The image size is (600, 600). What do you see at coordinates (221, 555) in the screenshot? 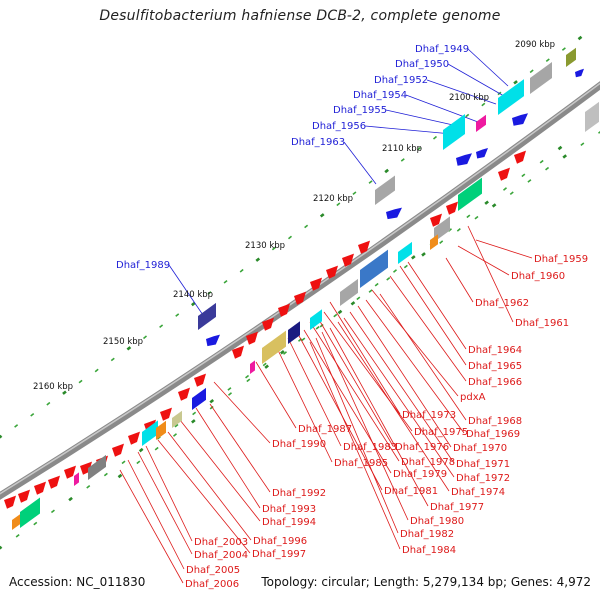
I see `gene-label: Dhaf_2004` at bounding box center [221, 555].